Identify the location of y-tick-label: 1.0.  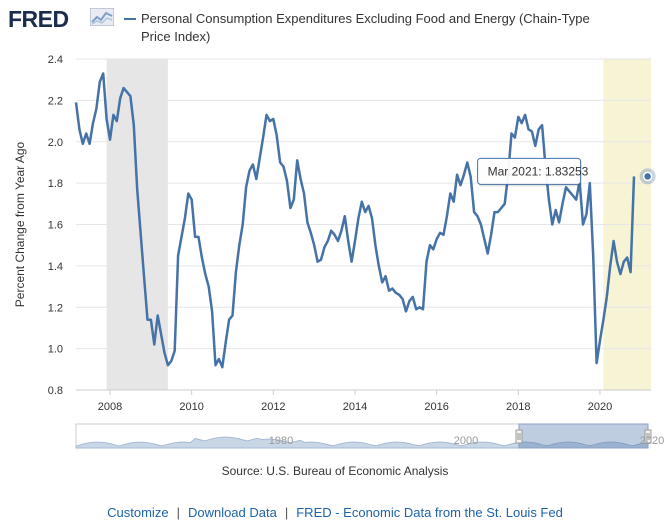
(55, 350).